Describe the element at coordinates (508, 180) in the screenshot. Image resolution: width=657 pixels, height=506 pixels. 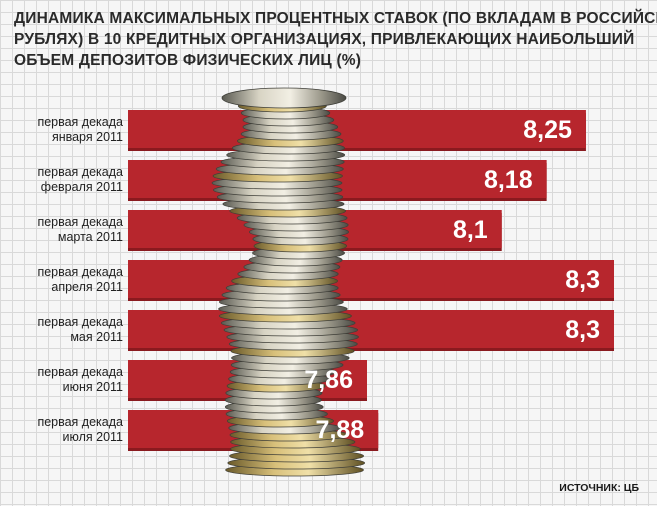
I see `value-label: 8,18` at that location.